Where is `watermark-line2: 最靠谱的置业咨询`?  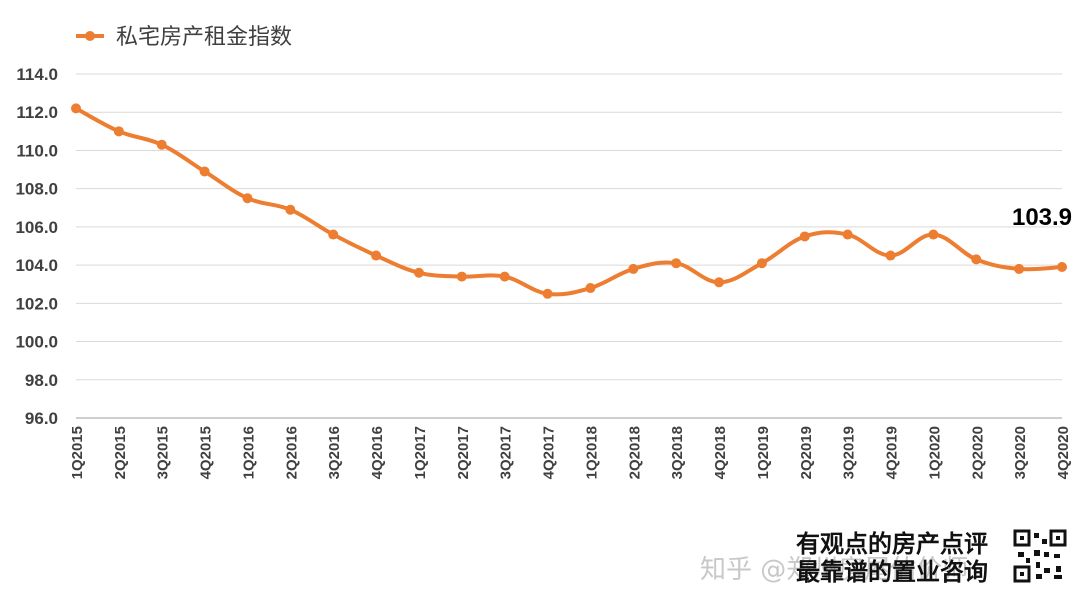 watermark-line2: 最靠谱的置业咨询 is located at coordinates (892, 571).